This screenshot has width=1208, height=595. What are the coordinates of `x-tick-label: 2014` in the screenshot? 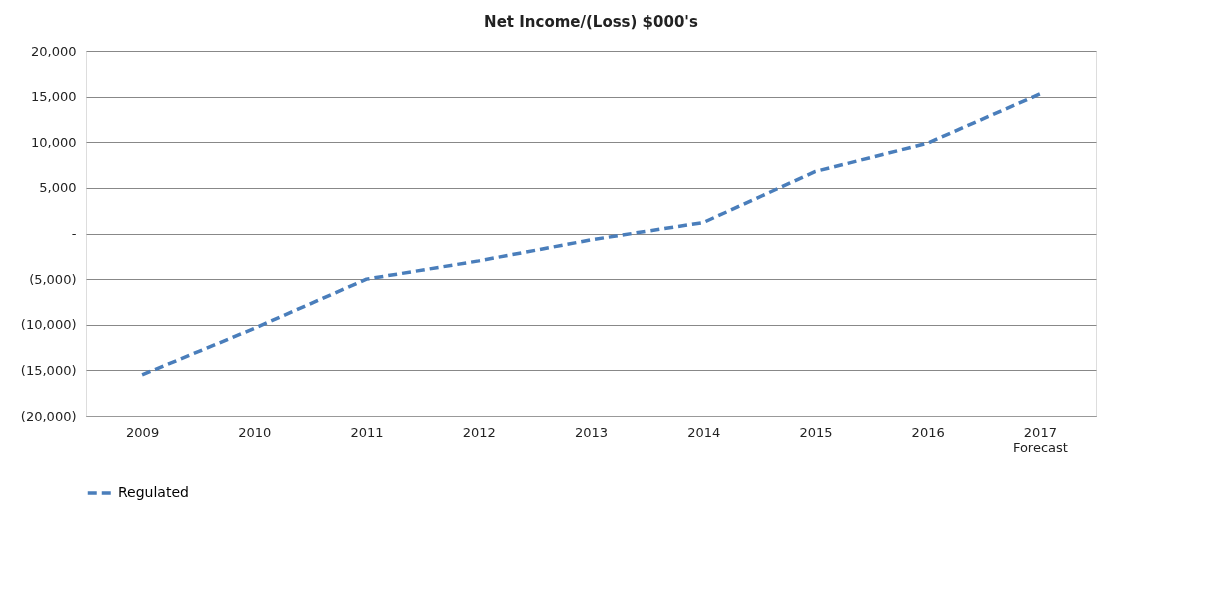 It's located at (704, 432).